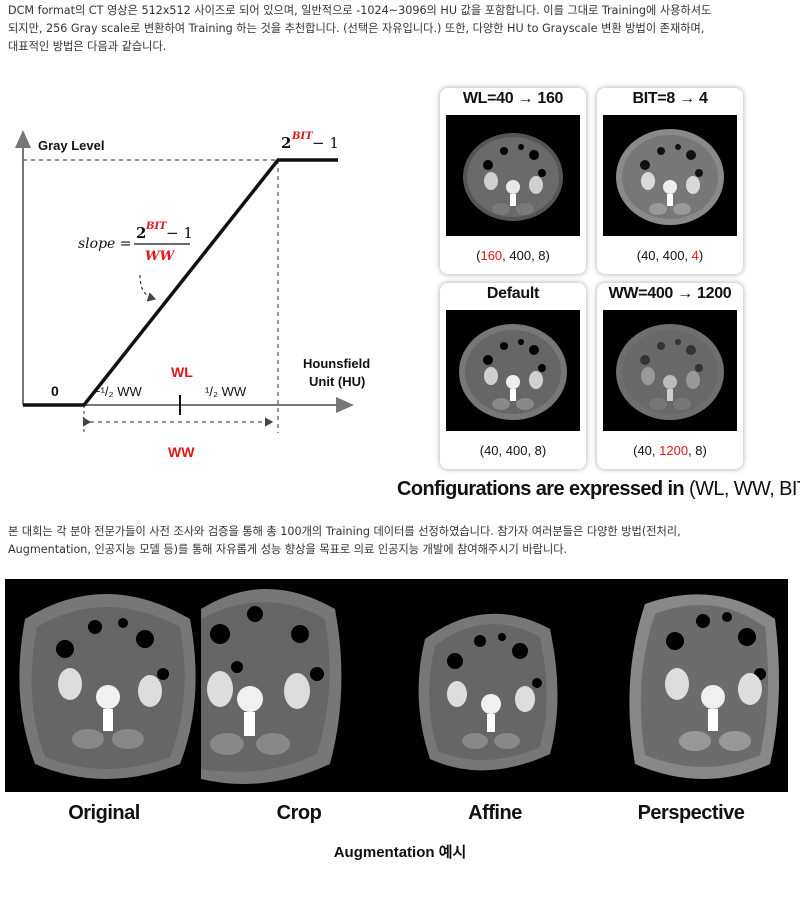 This screenshot has height=900, width=800. Describe the element at coordinates (513, 450) in the screenshot. I see `config-caption: (40, 400, 8)` at that location.